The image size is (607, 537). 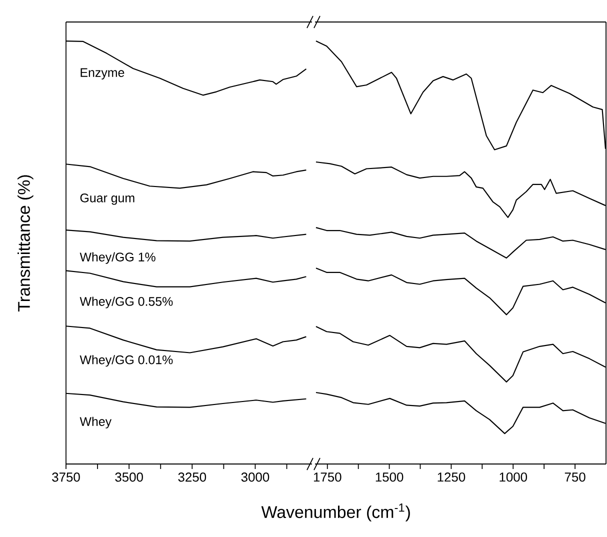 What do you see at coordinates (26, 243) in the screenshot?
I see `y-axis-title: Transmittance (%)` at bounding box center [26, 243].